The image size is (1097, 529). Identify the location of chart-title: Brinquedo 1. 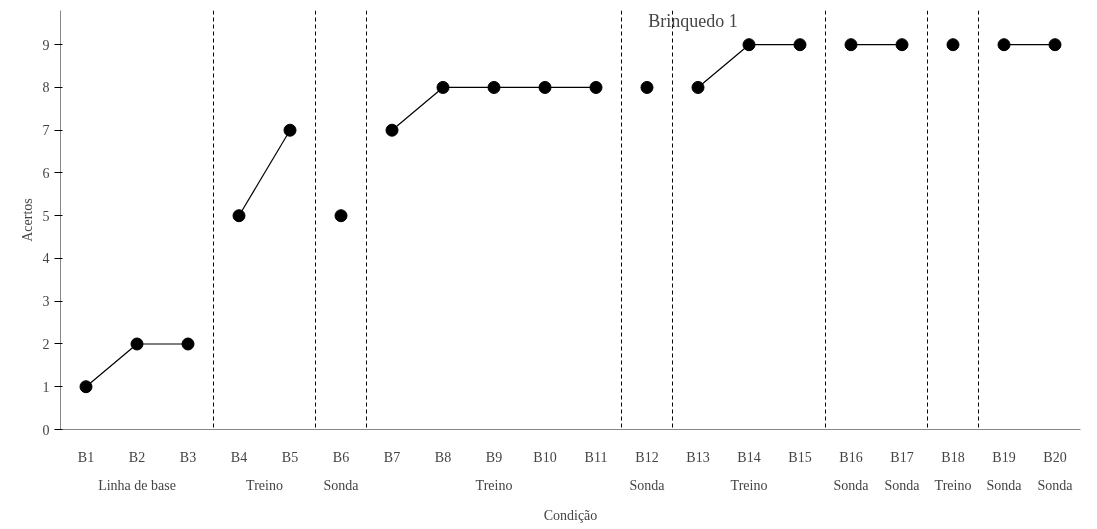
(693, 20).